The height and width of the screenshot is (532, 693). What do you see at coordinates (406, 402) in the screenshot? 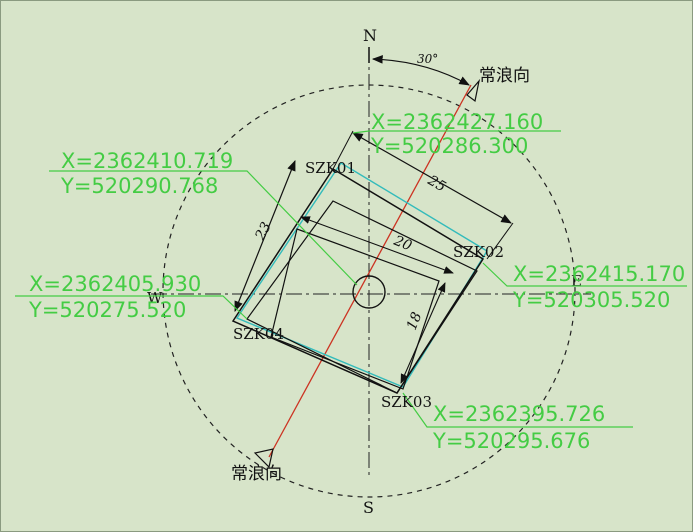
I see `szk03-label: SZK03` at bounding box center [406, 402].